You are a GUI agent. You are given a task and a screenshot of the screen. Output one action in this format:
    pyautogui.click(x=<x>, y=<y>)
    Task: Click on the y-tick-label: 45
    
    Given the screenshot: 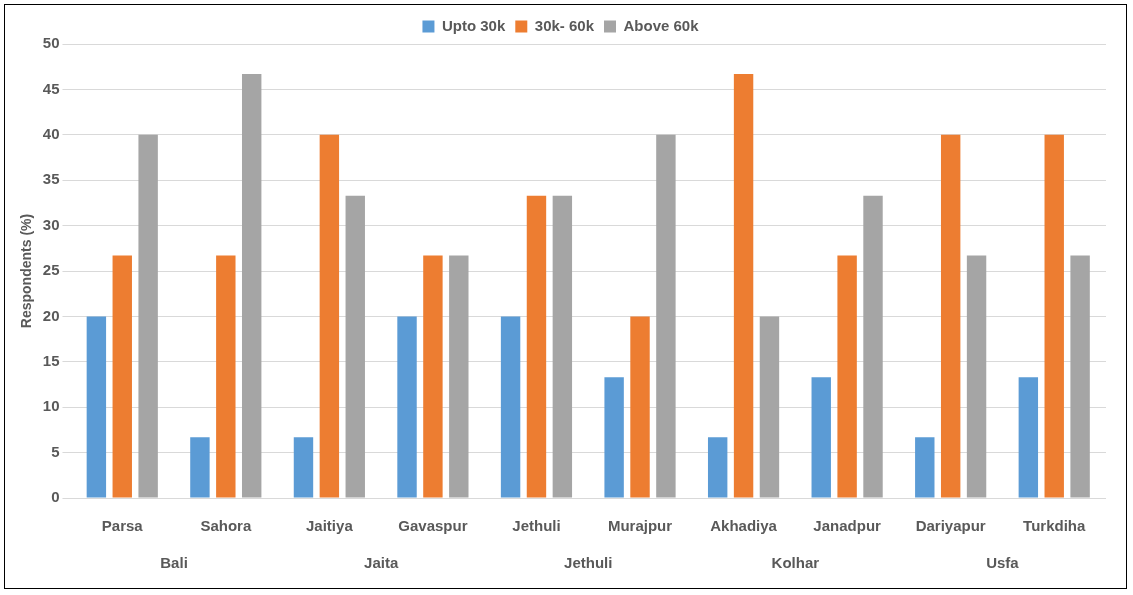 What is the action you would take?
    pyautogui.click(x=51, y=88)
    